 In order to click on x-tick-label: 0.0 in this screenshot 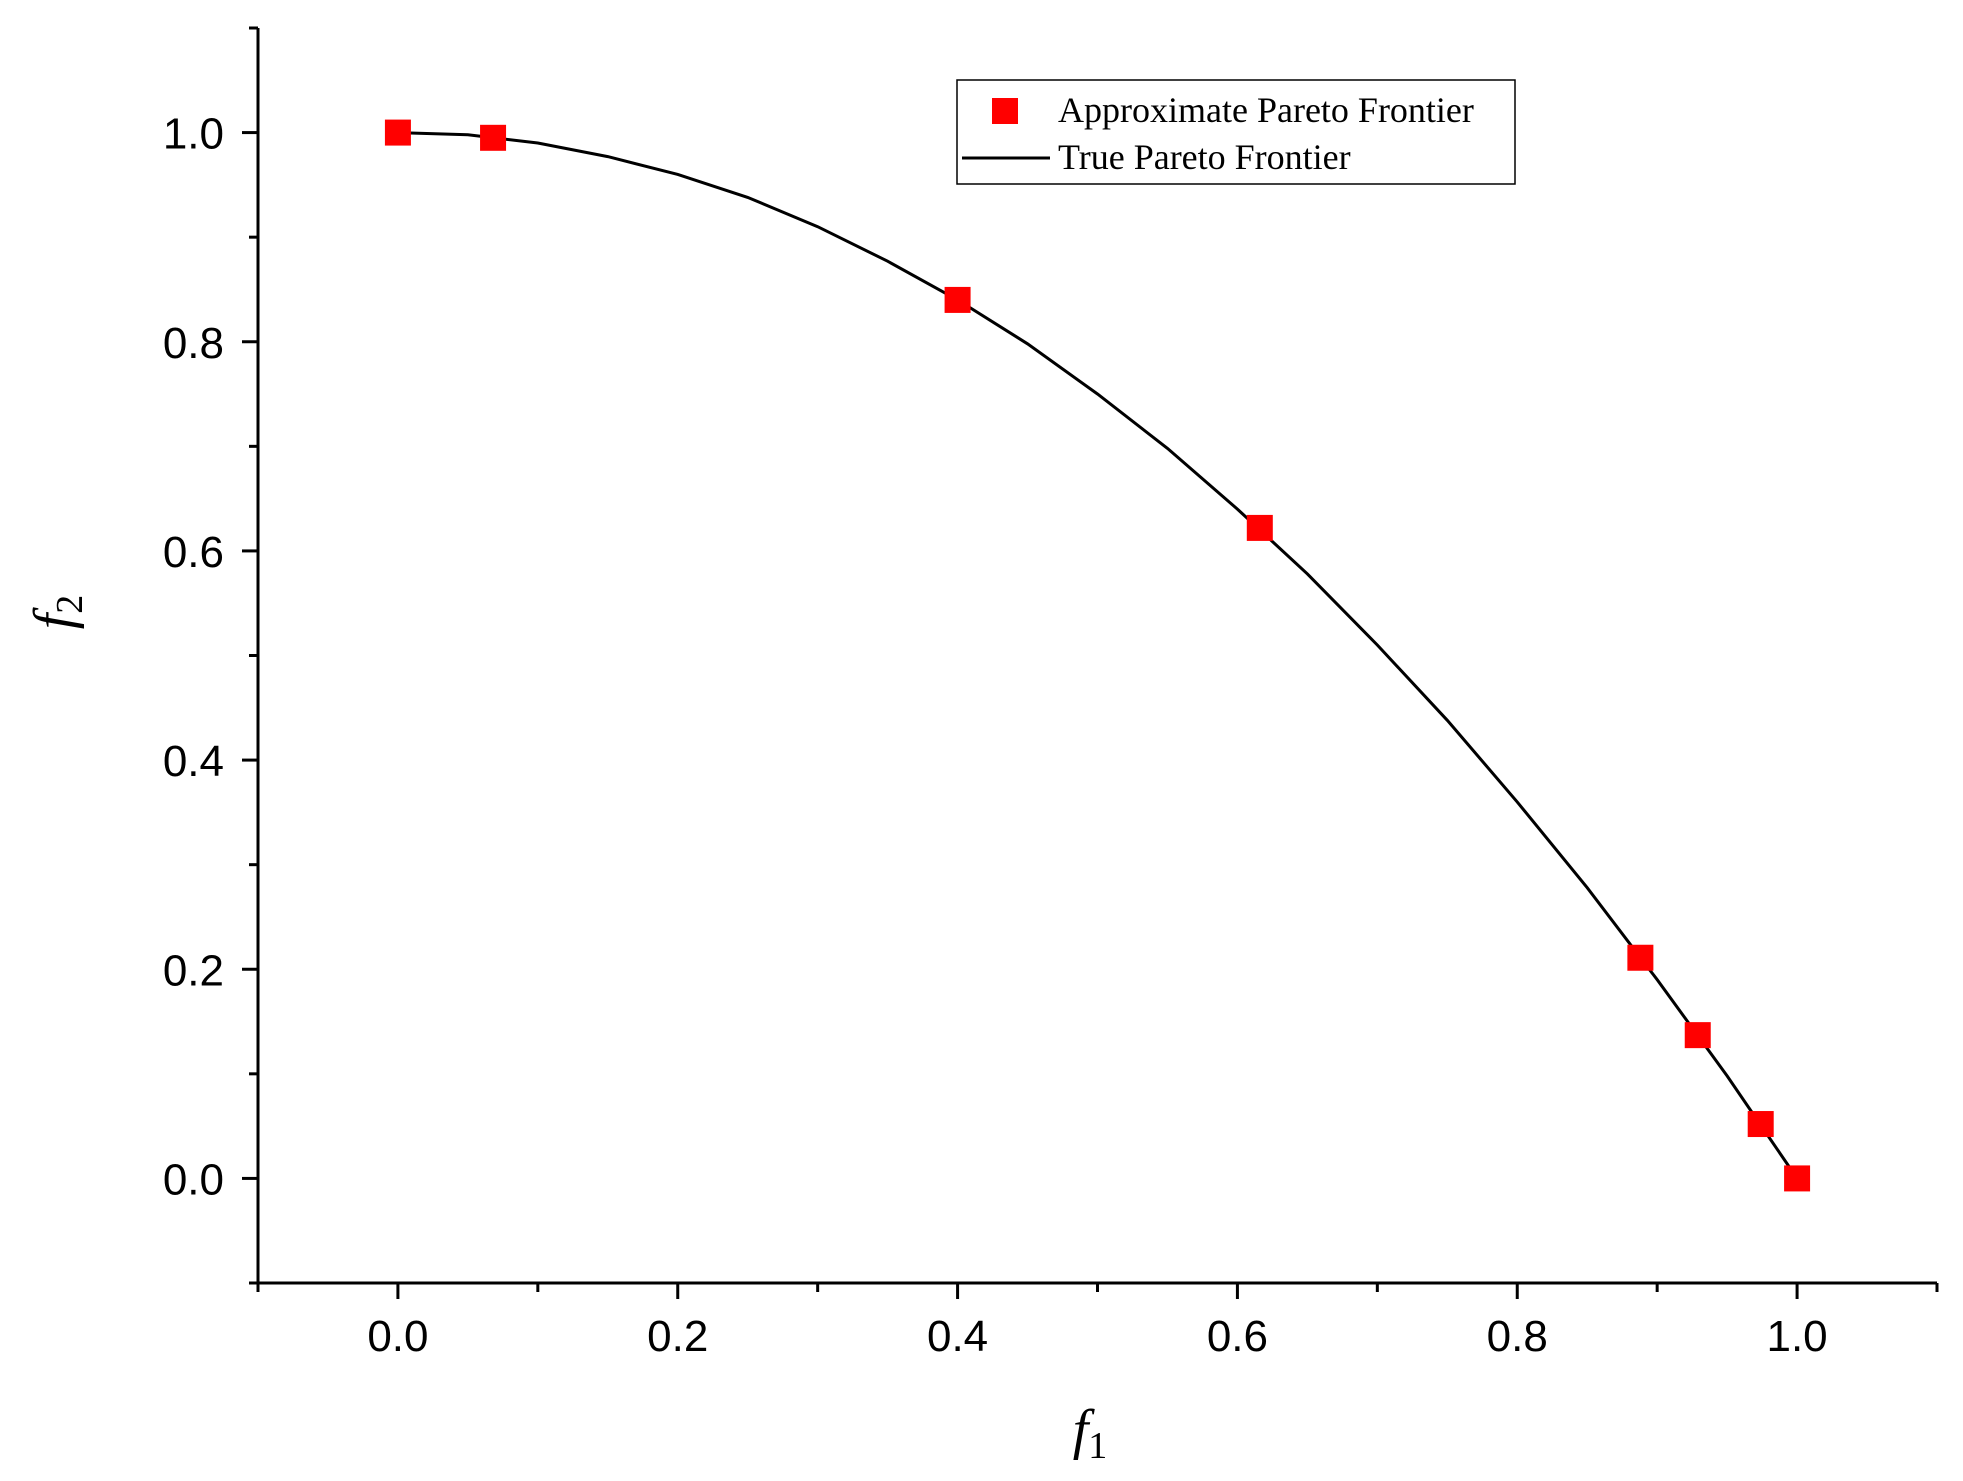, I will do `click(397, 1336)`.